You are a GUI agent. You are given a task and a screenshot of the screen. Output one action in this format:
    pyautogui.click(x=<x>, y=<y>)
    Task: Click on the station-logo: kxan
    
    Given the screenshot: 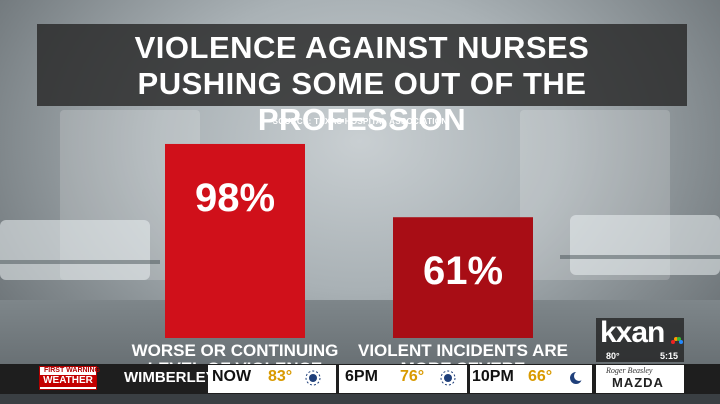 What is the action you would take?
    pyautogui.click(x=632, y=332)
    